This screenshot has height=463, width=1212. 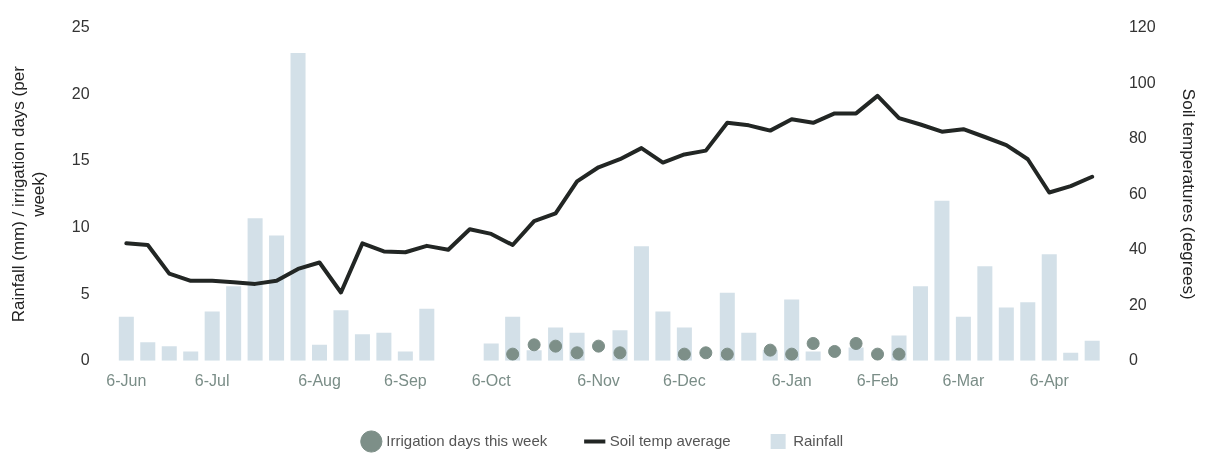 What do you see at coordinates (1137, 193) in the screenshot?
I see `y2-tick-label: 60` at bounding box center [1137, 193].